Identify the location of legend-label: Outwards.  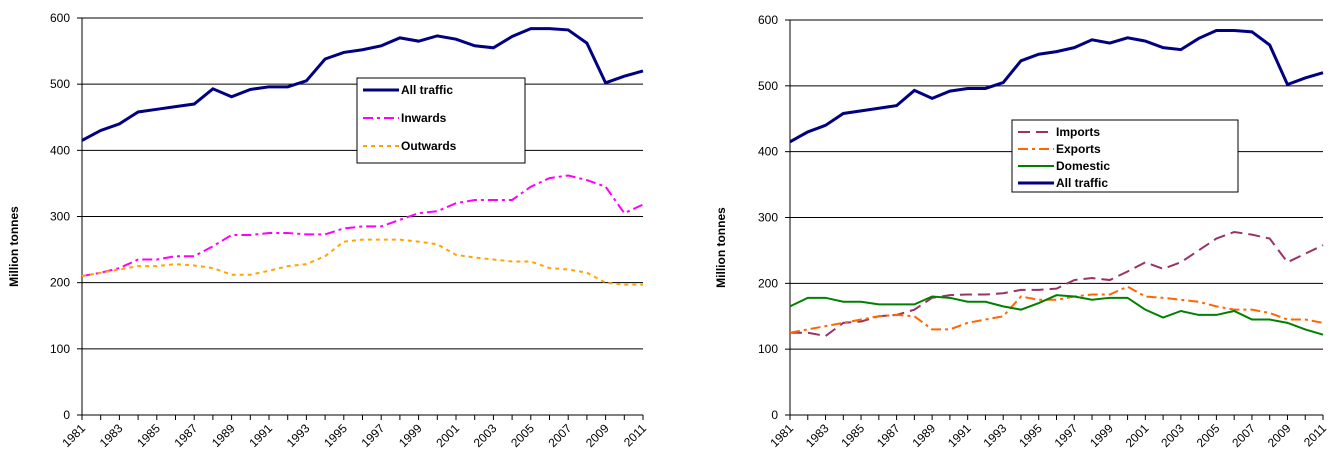
(429, 146).